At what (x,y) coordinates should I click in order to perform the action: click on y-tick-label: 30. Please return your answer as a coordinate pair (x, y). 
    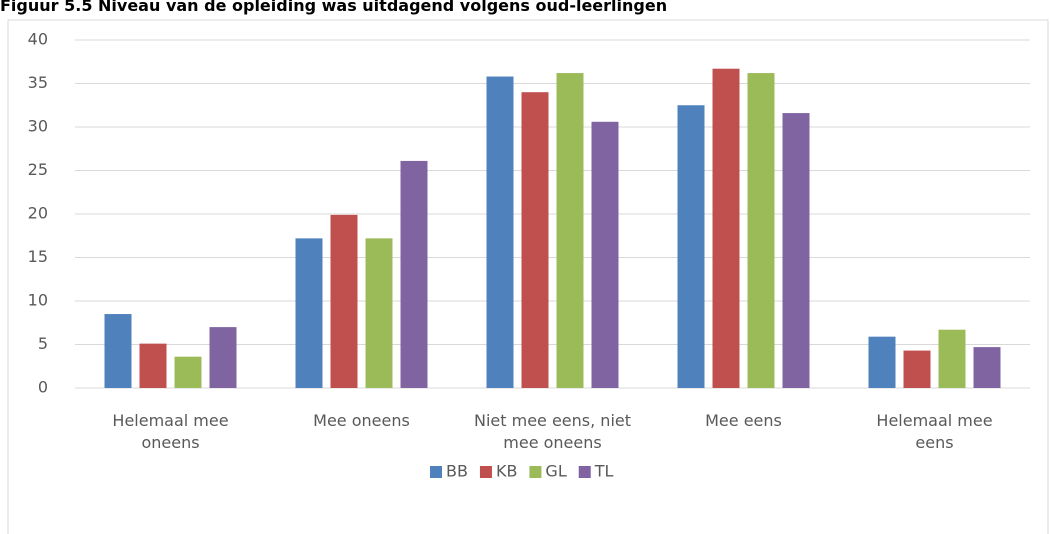
    Looking at the image, I should click on (38, 126).